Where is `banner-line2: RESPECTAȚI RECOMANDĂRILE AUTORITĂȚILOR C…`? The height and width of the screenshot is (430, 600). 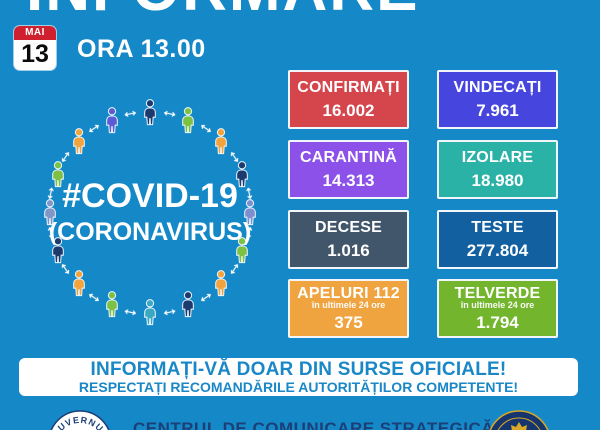 banner-line2: RESPECTAȚI RECOMANDĂRILE AUTORITĂȚILOR C… is located at coordinates (298, 386).